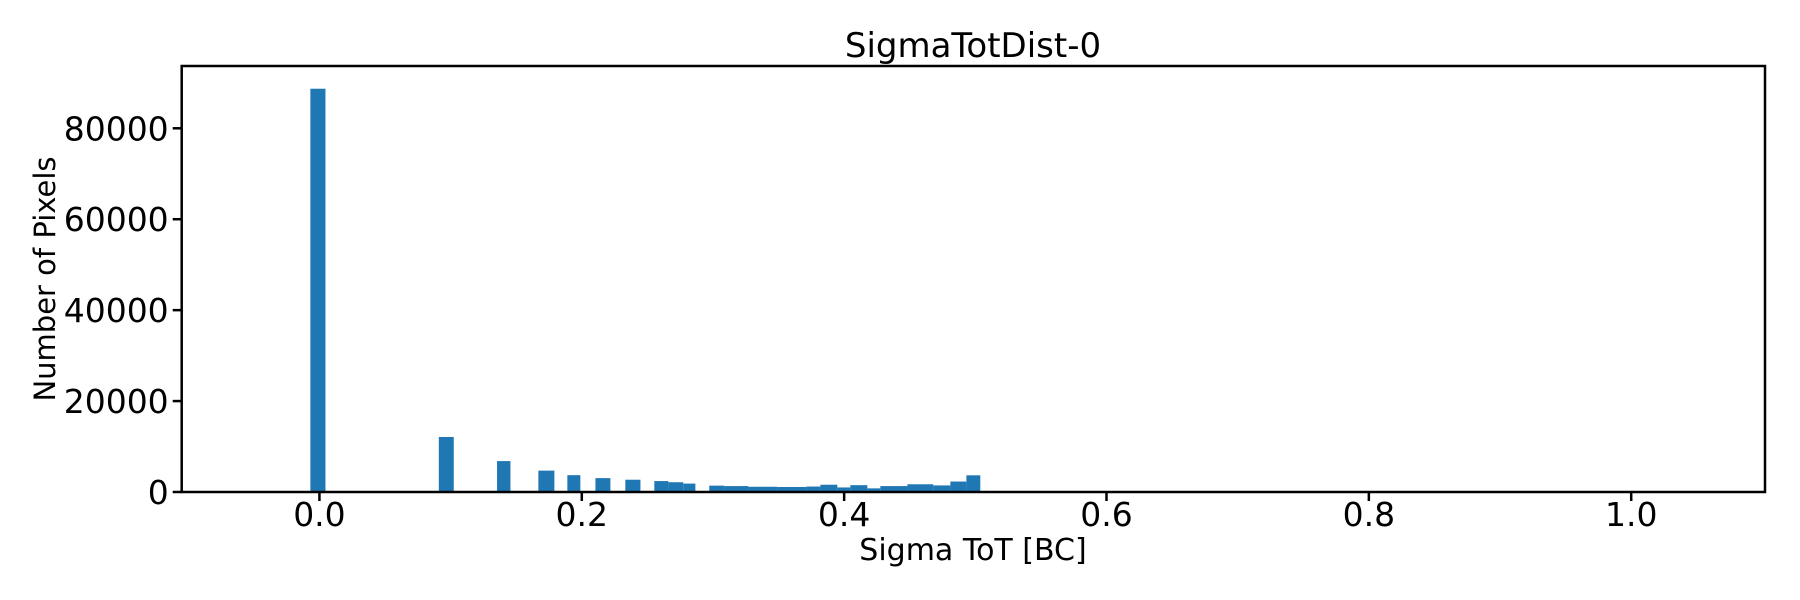 This screenshot has width=1800, height=600. I want to click on x-axis-label: Sigma ToT [BC], so click(972, 550).